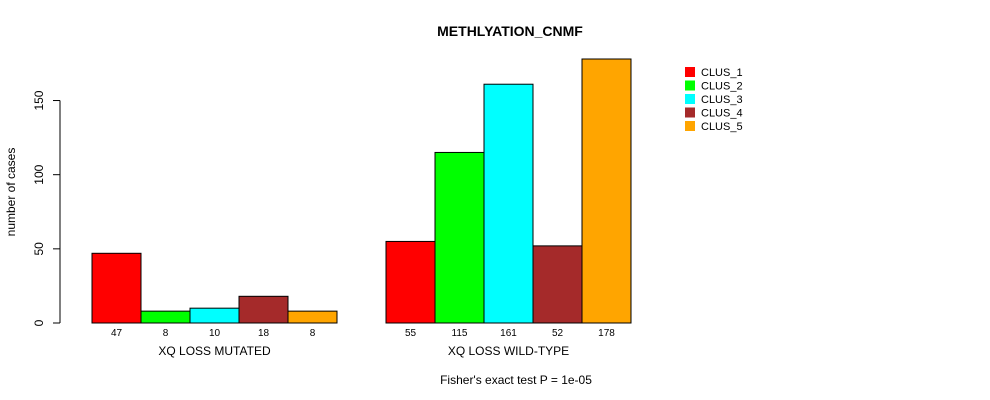 The height and width of the screenshot is (400, 990). What do you see at coordinates (39, 249) in the screenshot?
I see `y-tick-label: 50` at bounding box center [39, 249].